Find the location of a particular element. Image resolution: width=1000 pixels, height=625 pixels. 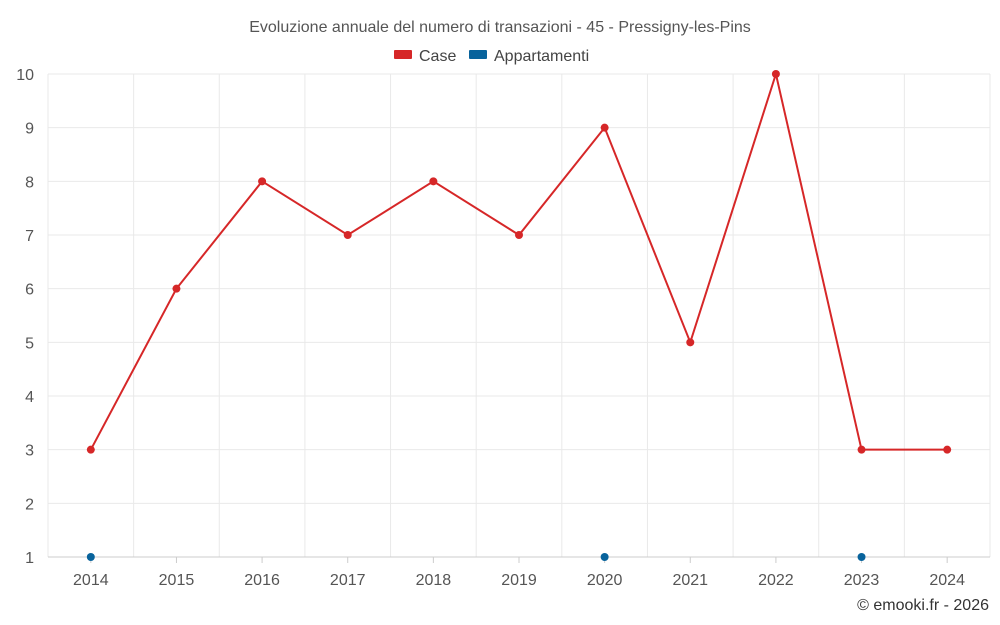

data-point-case-2018 is located at coordinates (433, 181).